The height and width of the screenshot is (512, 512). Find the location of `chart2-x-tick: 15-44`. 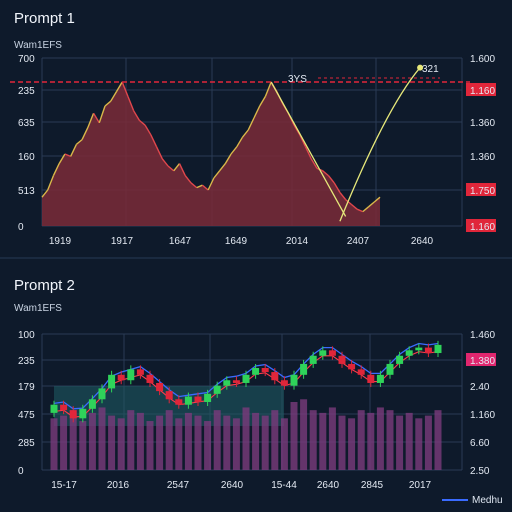

chart2-x-tick: 15-44 is located at coordinates (284, 485).